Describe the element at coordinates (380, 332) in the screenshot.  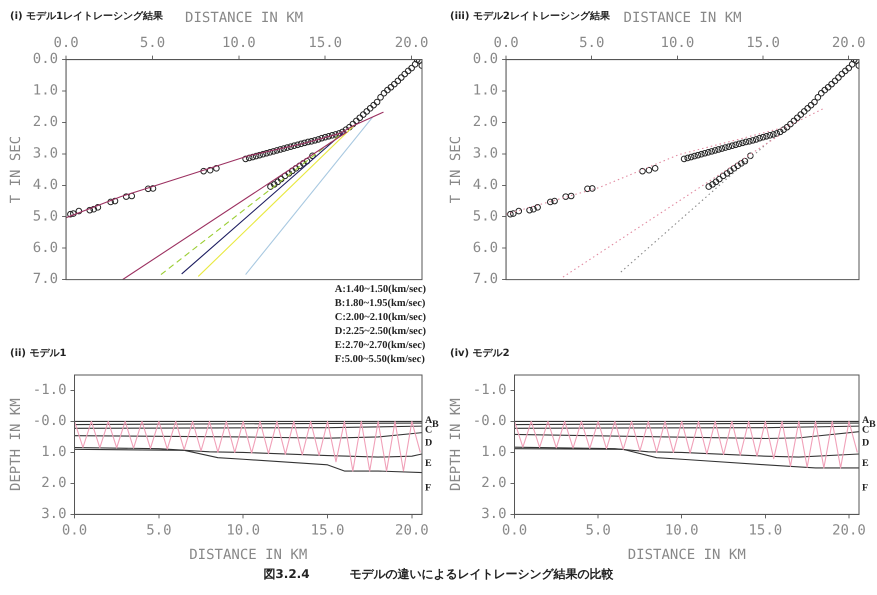
I see `text: D:2.25~2.50(km/sec)` at that location.